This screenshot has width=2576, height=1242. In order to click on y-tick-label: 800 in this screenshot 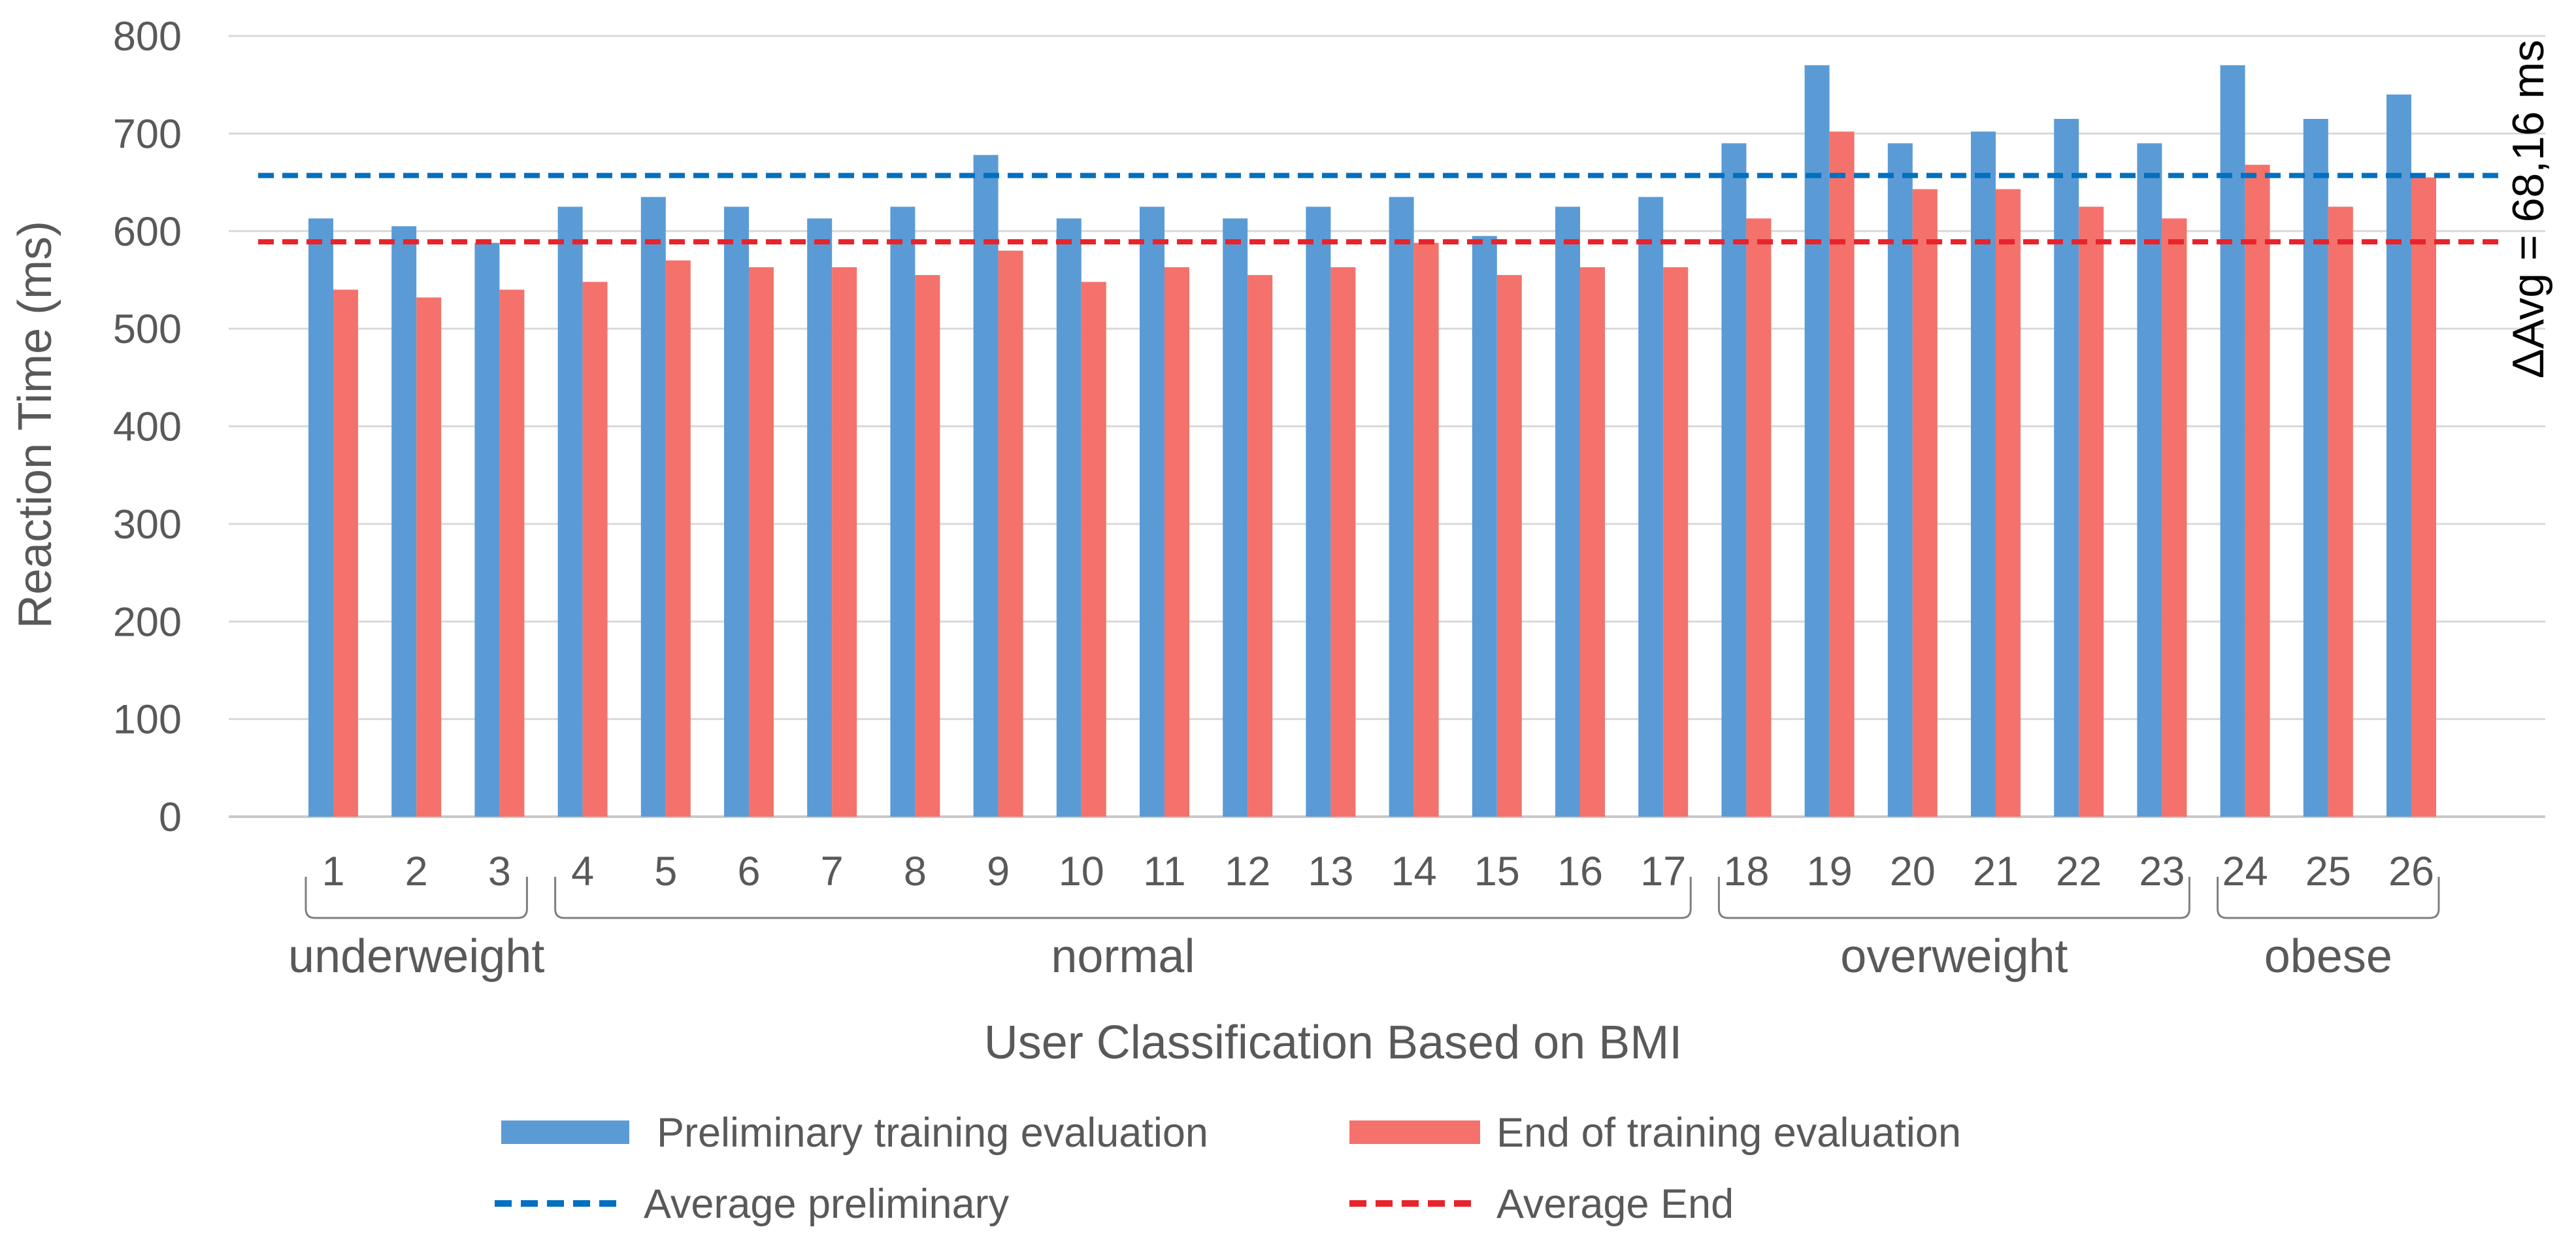, I will do `click(147, 36)`.